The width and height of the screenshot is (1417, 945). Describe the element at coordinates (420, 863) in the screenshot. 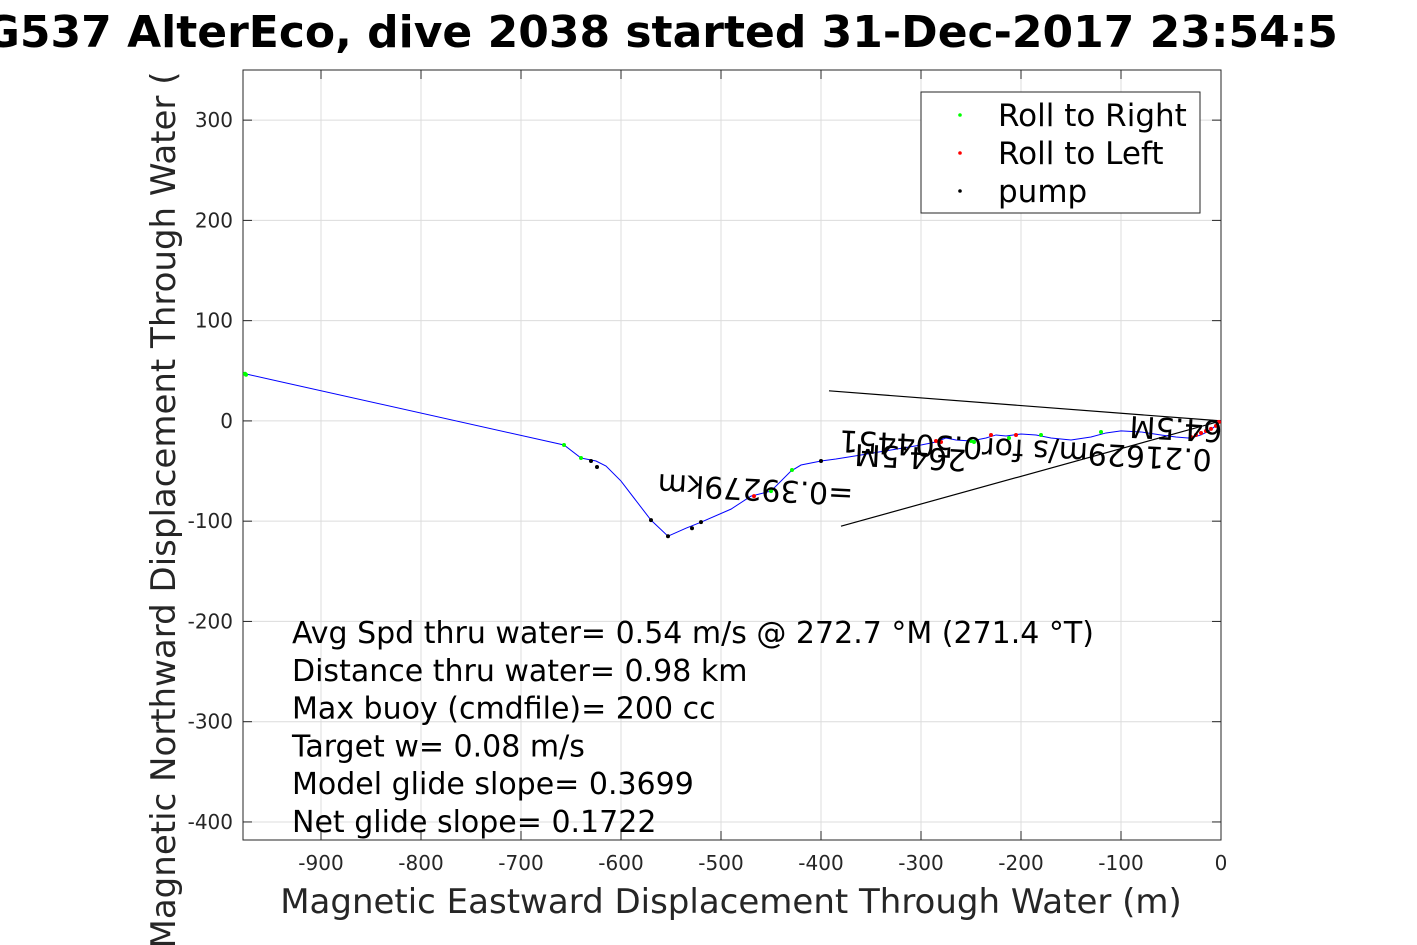

I see `x-tick-label: -800` at that location.